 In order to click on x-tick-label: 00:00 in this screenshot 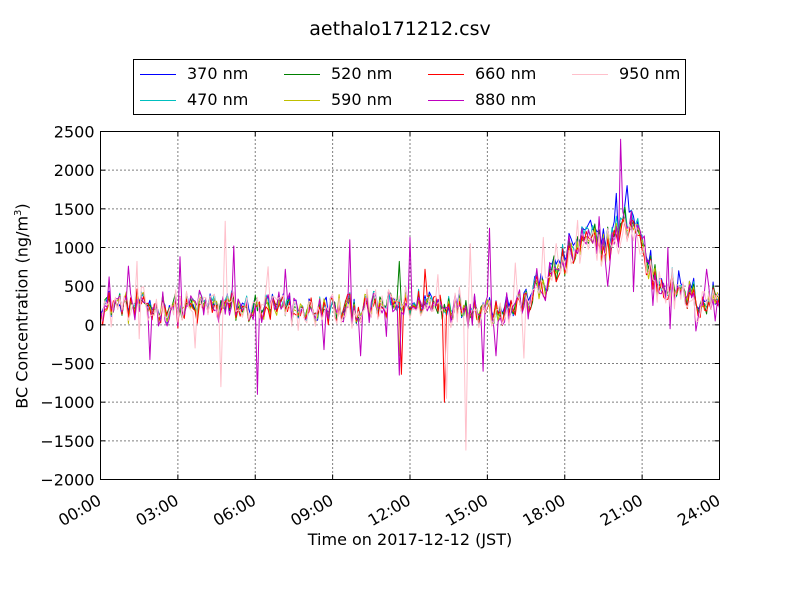, I will do `click(79, 511)`.